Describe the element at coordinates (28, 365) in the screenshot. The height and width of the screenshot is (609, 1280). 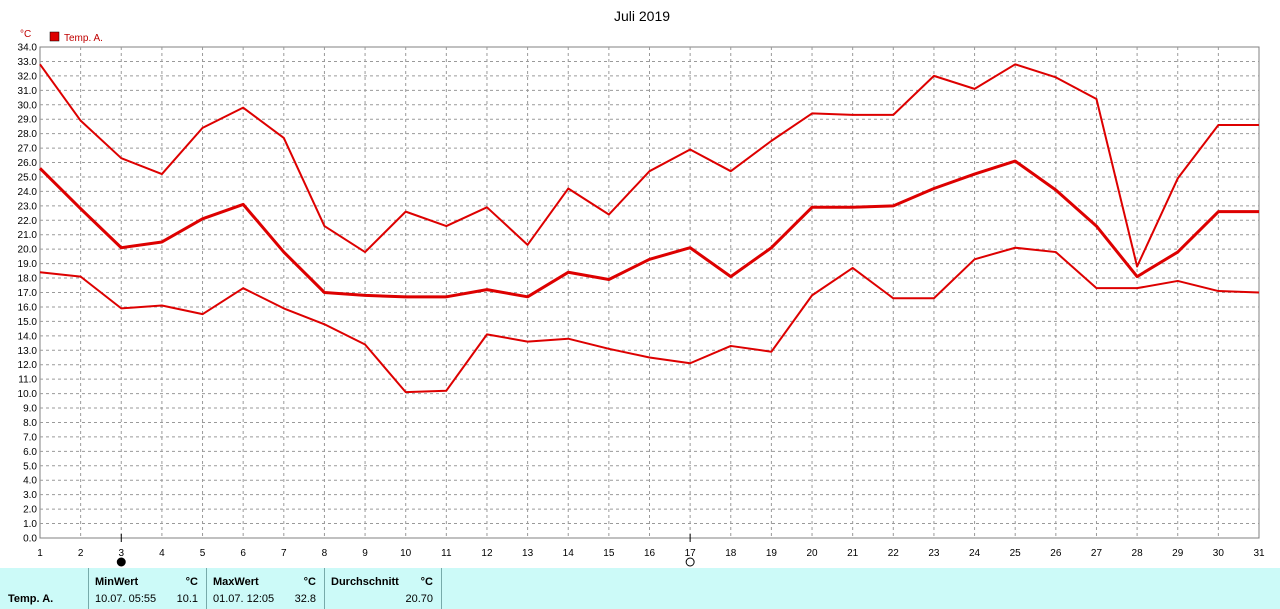
I see `y-tick-label: 12.0` at that location.